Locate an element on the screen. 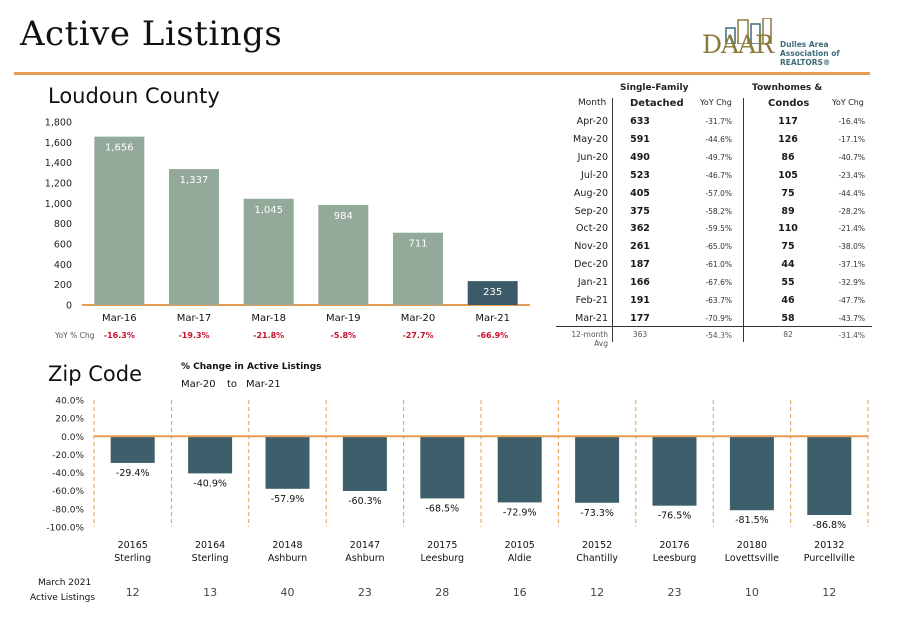  active-listings-count: 28 is located at coordinates (442, 592).